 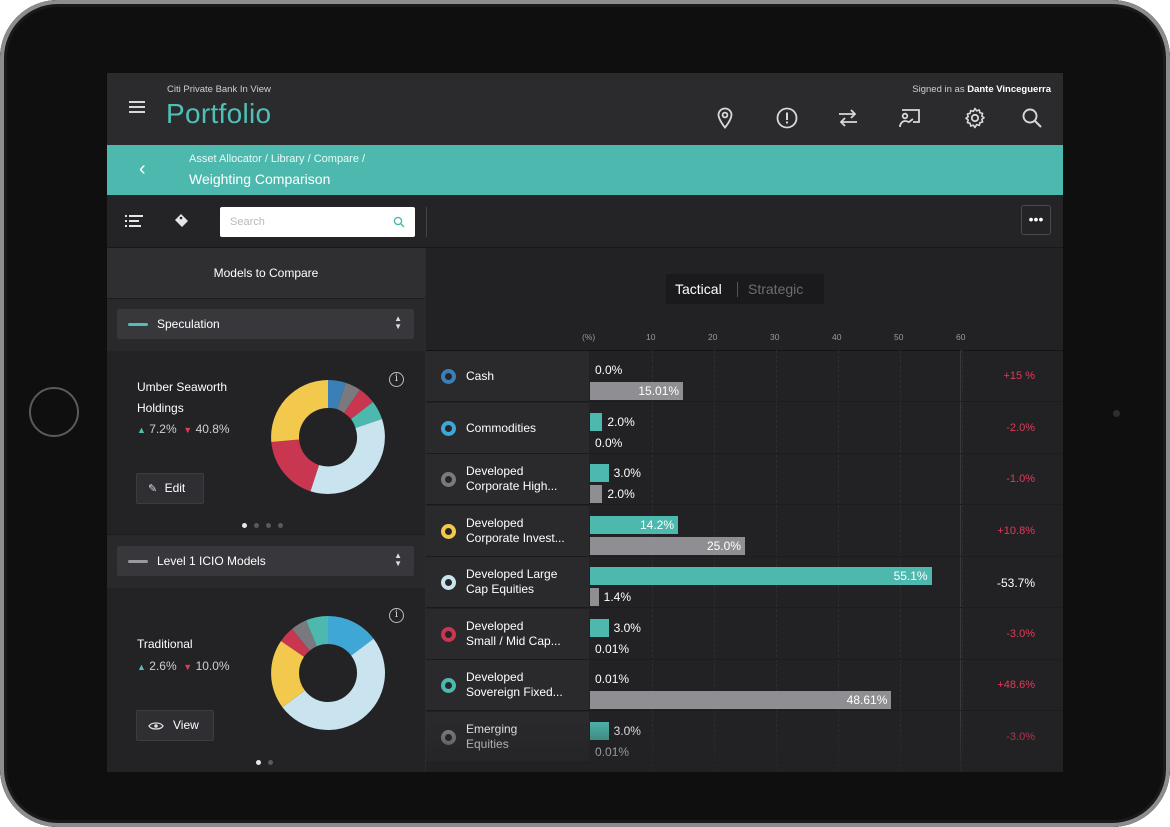 What do you see at coordinates (265, 324) in the screenshot?
I see `model-select-1: Speculation ▲ ▼` at bounding box center [265, 324].